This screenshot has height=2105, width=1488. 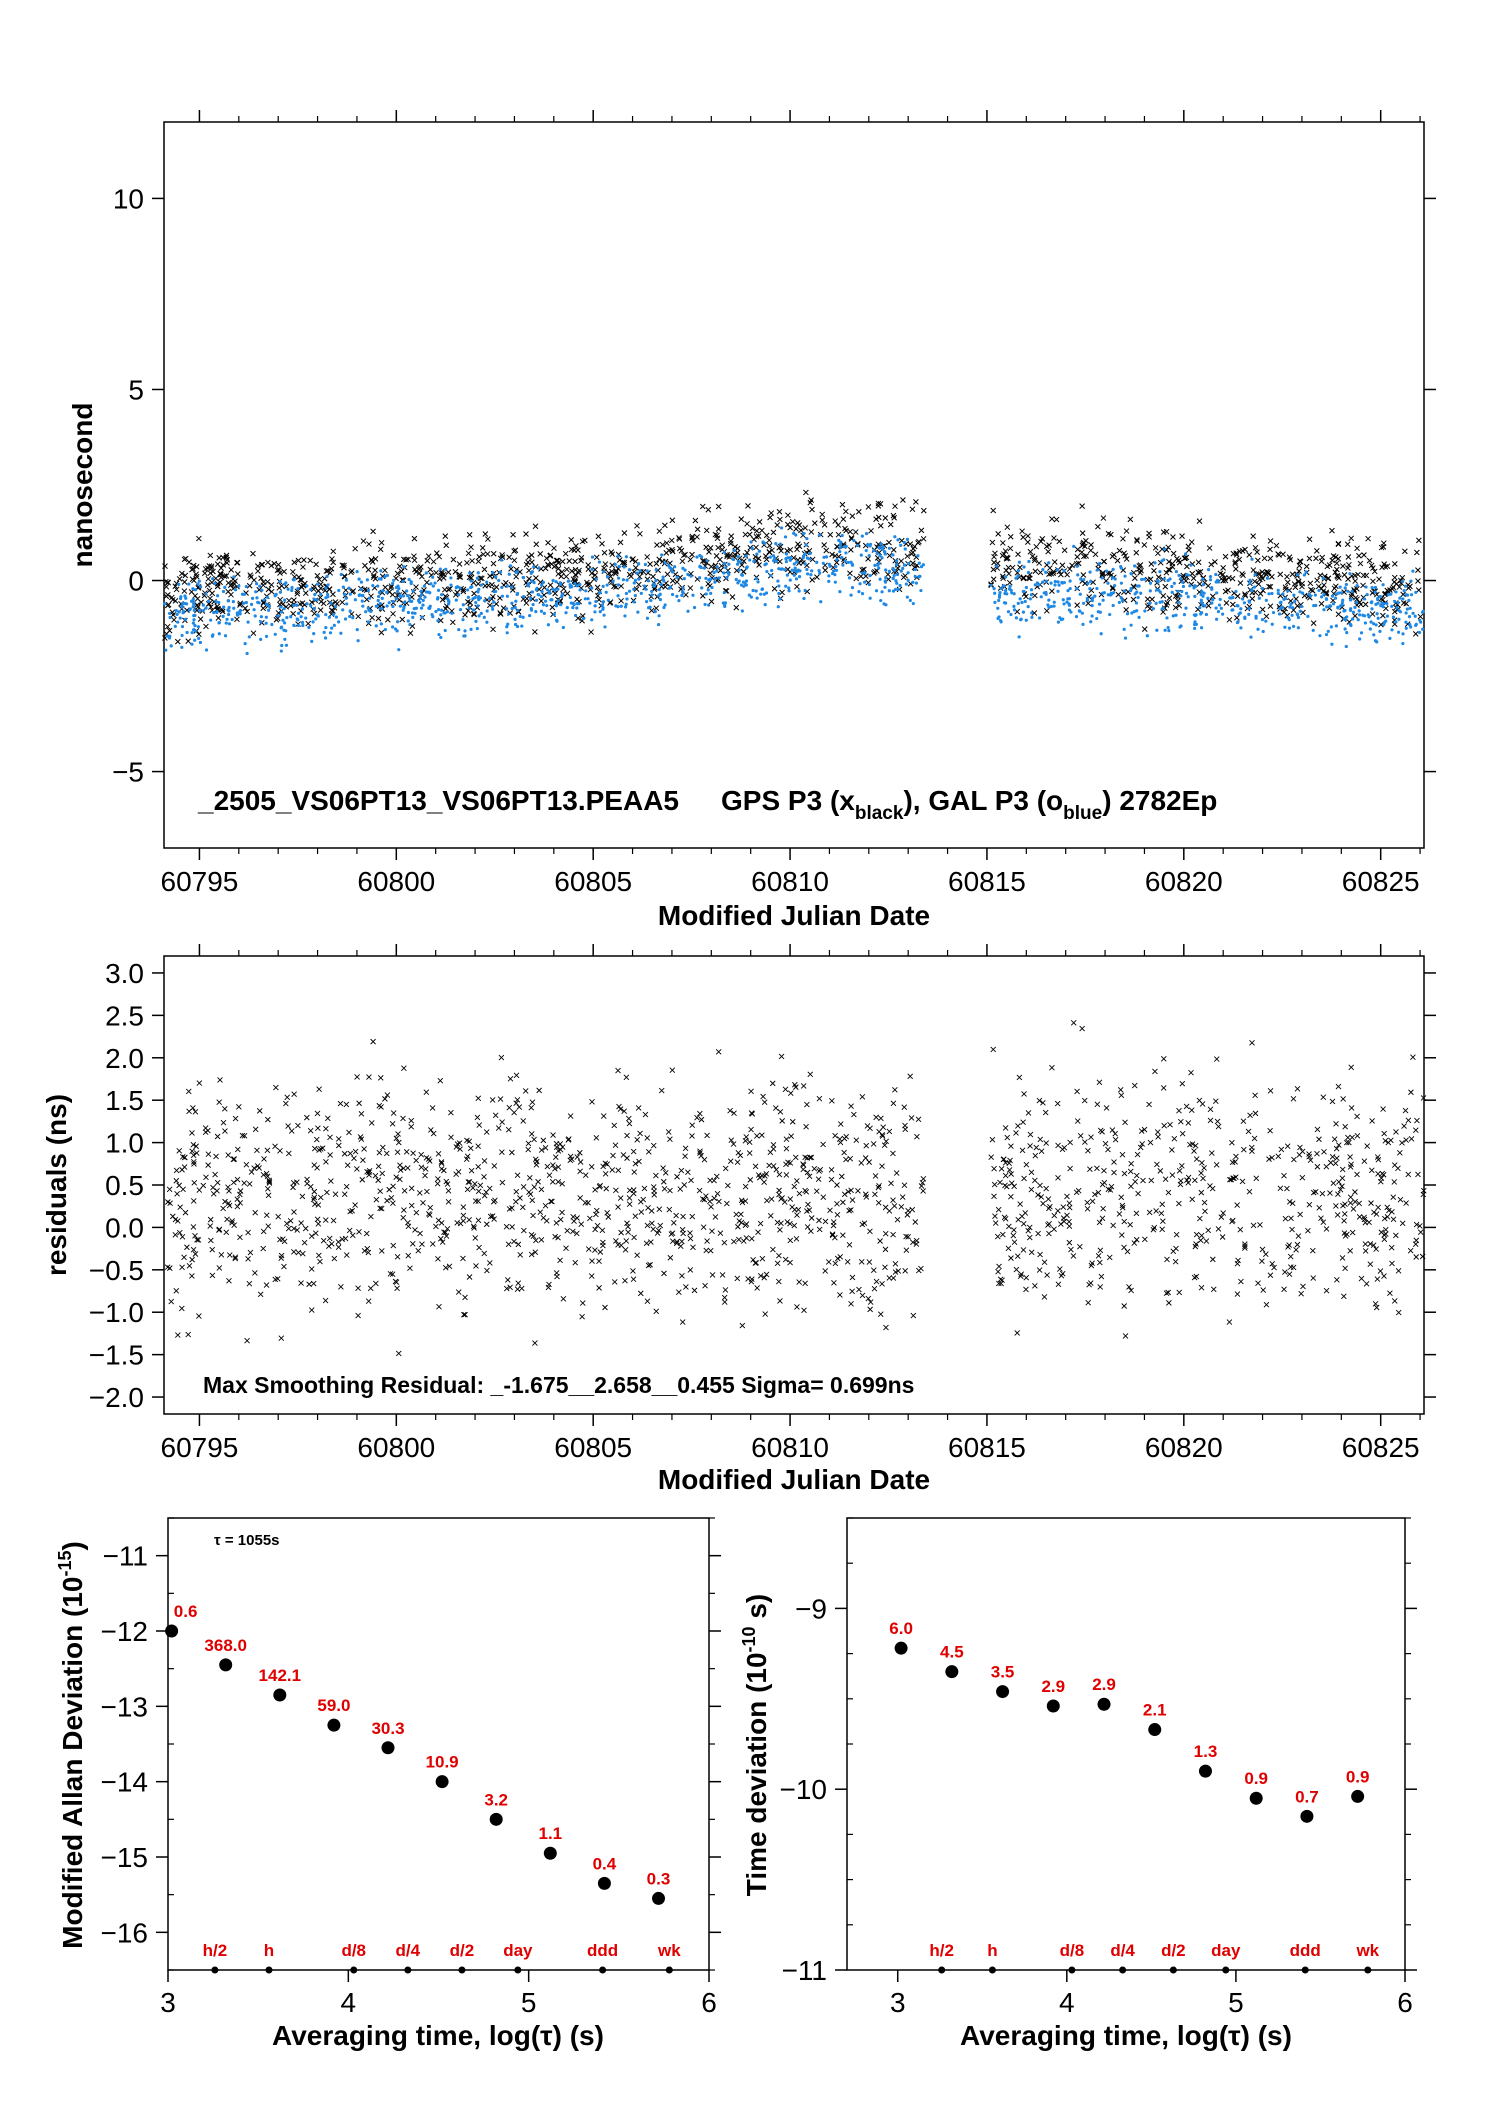 What do you see at coordinates (124, 1015) in the screenshot?
I see `y-tick-label: 2.5` at bounding box center [124, 1015].